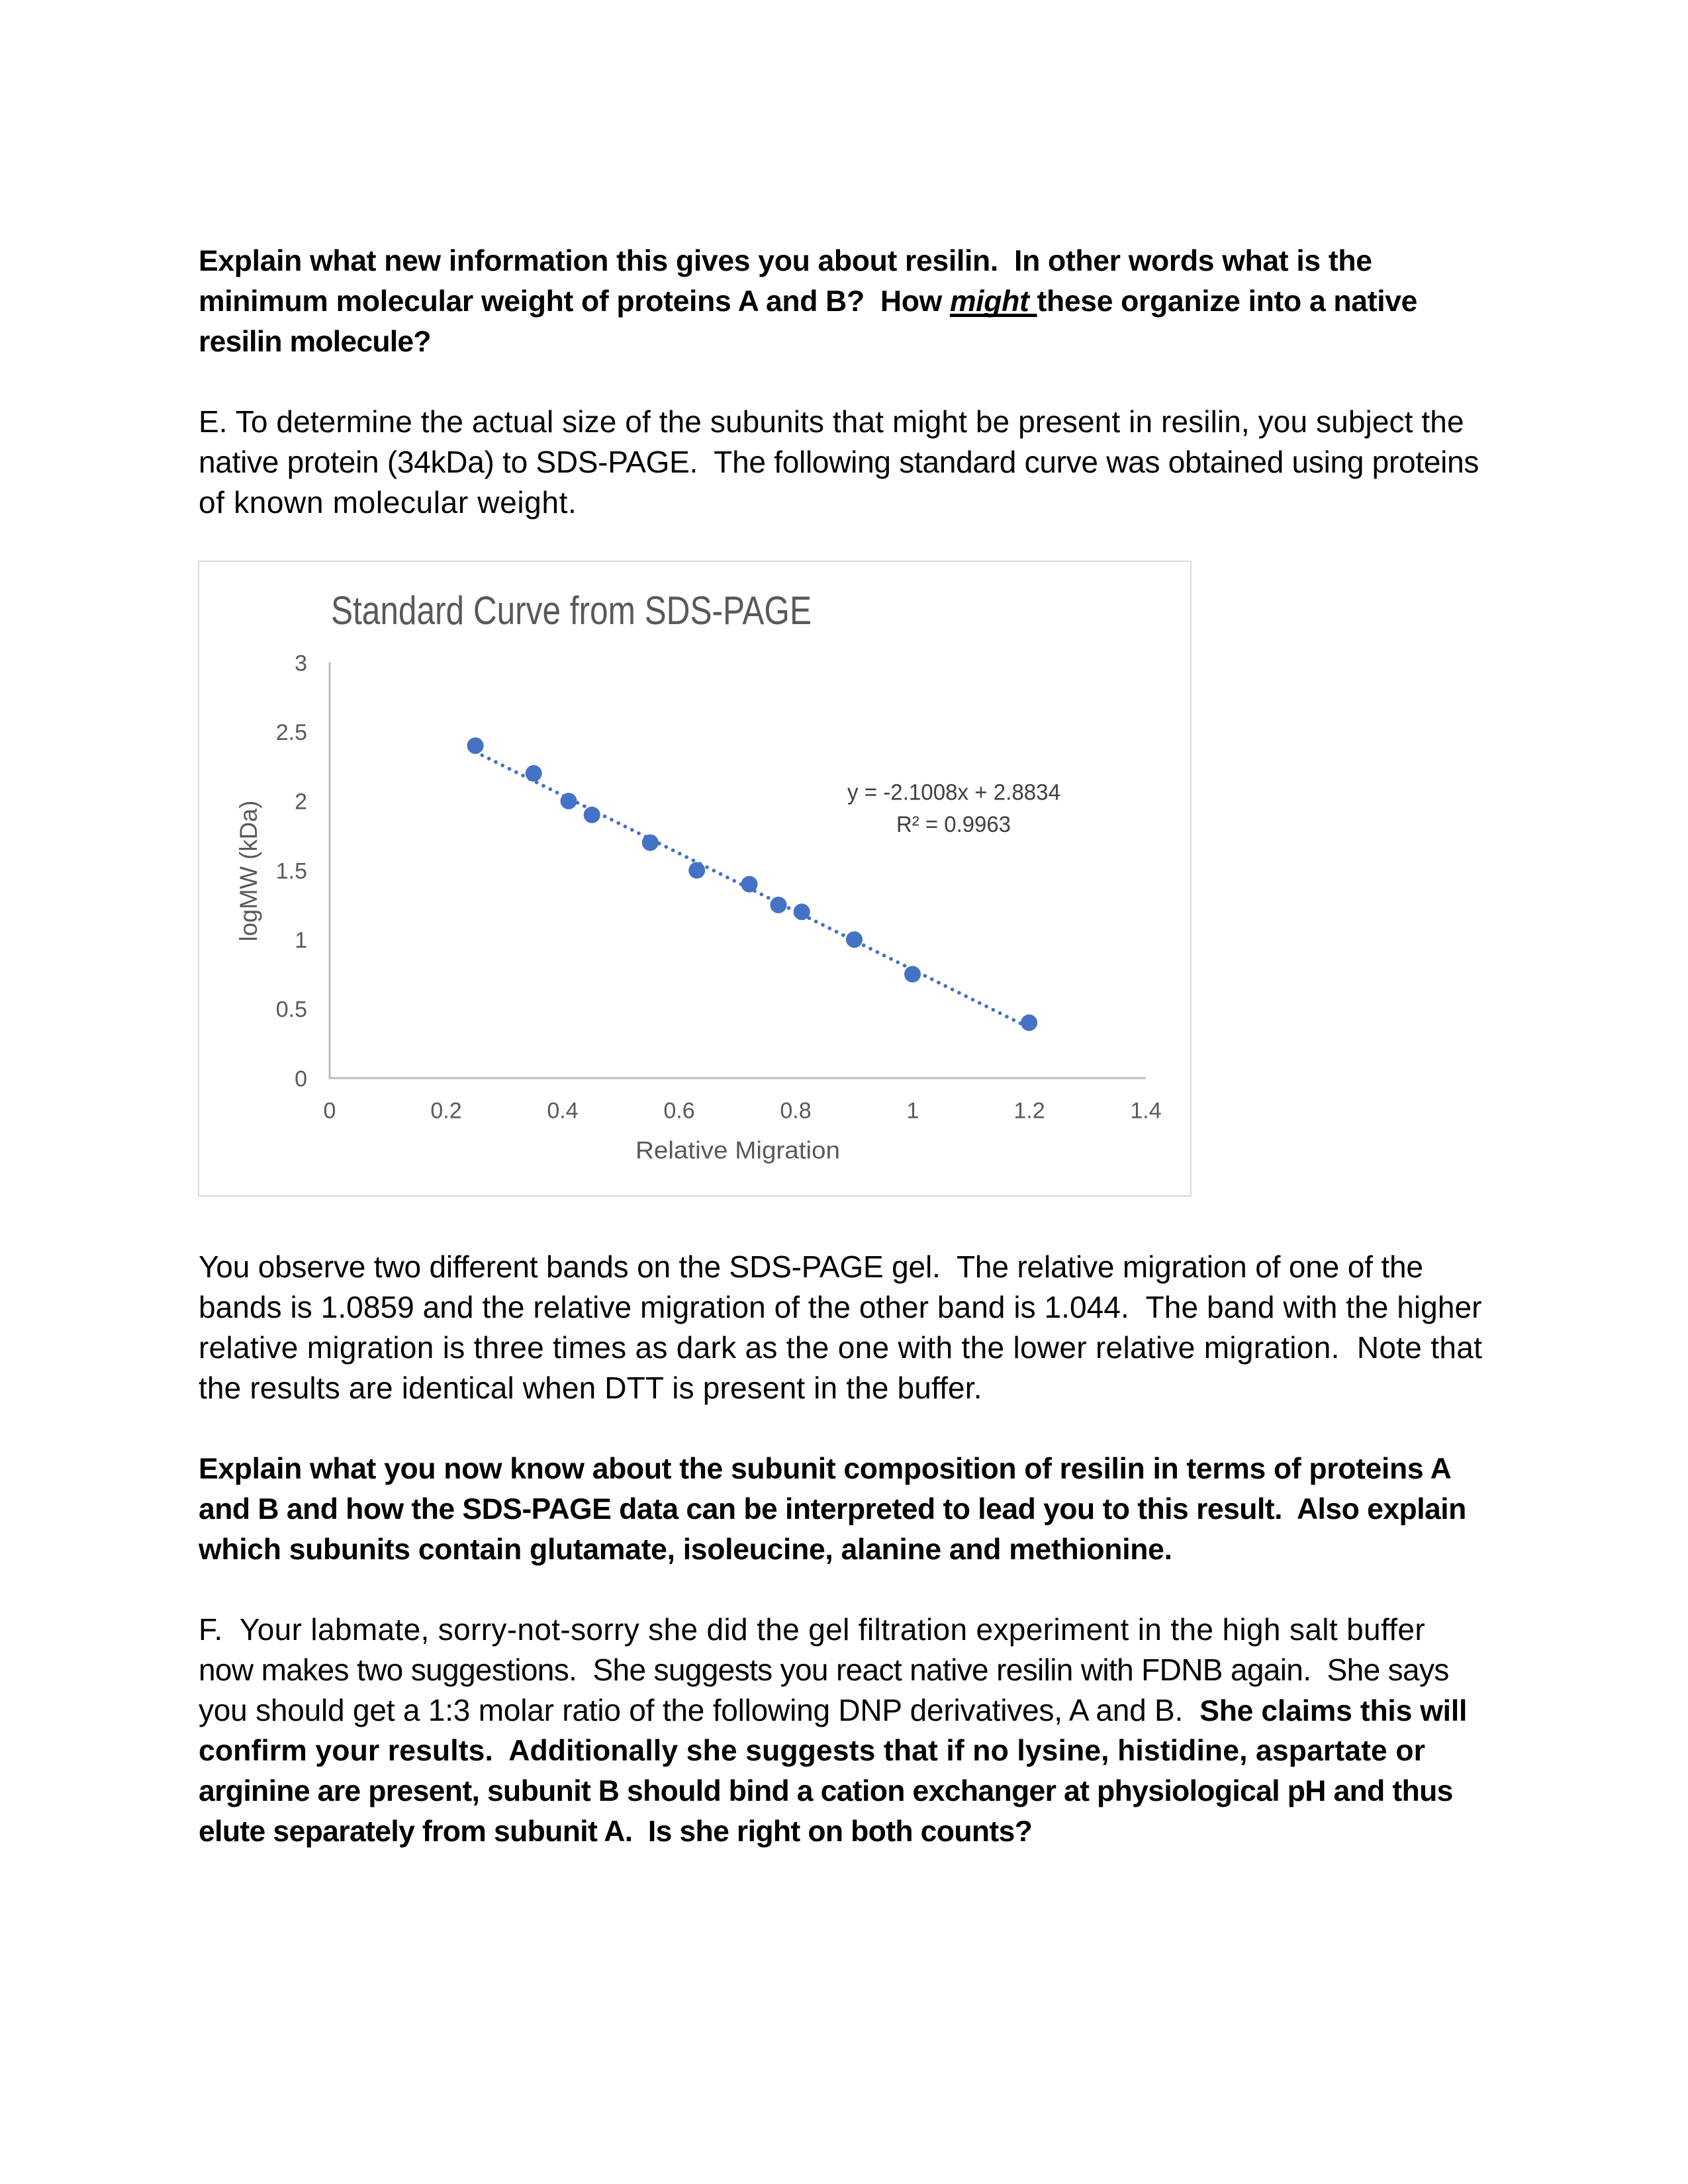 The image size is (1688, 2184). What do you see at coordinates (678, 1112) in the screenshot?
I see `svg-text: 0.6` at bounding box center [678, 1112].